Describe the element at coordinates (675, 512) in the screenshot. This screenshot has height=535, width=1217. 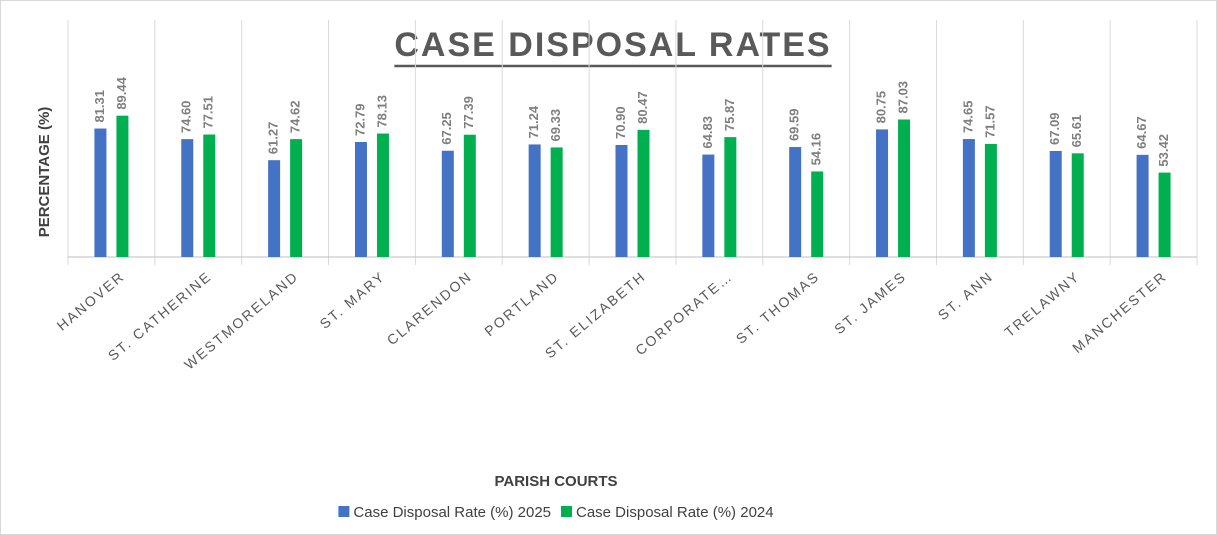
I see `legend-label: Case Disposal Rate (%) 2024` at that location.